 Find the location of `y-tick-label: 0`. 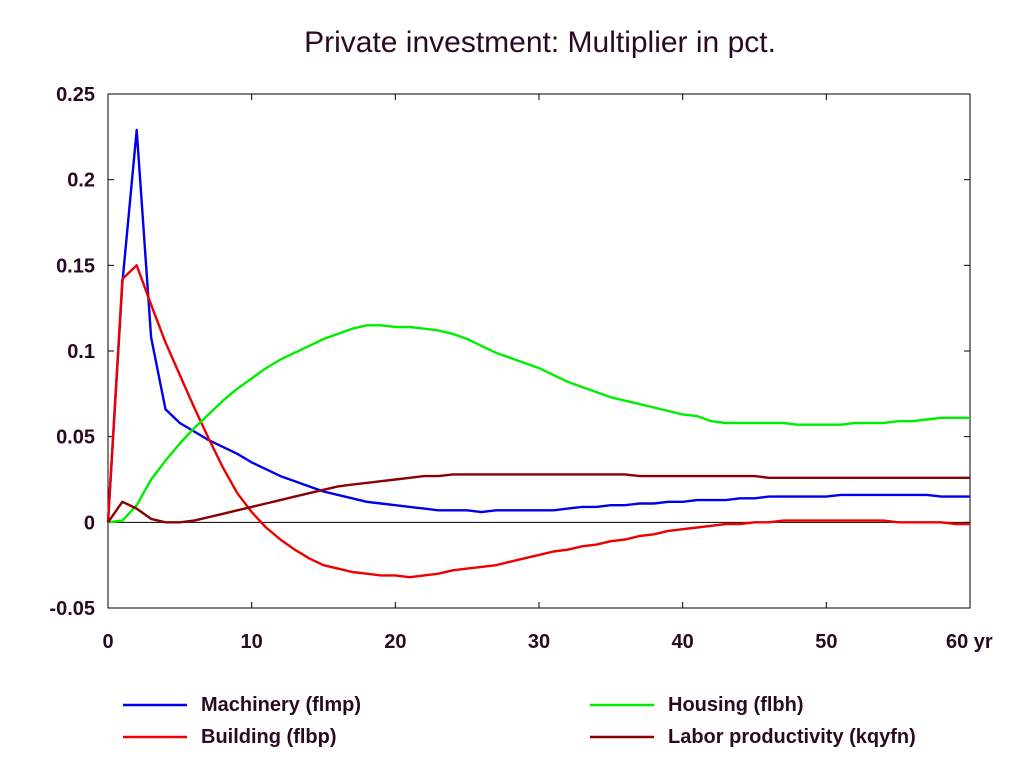

y-tick-label: 0 is located at coordinates (89, 523).